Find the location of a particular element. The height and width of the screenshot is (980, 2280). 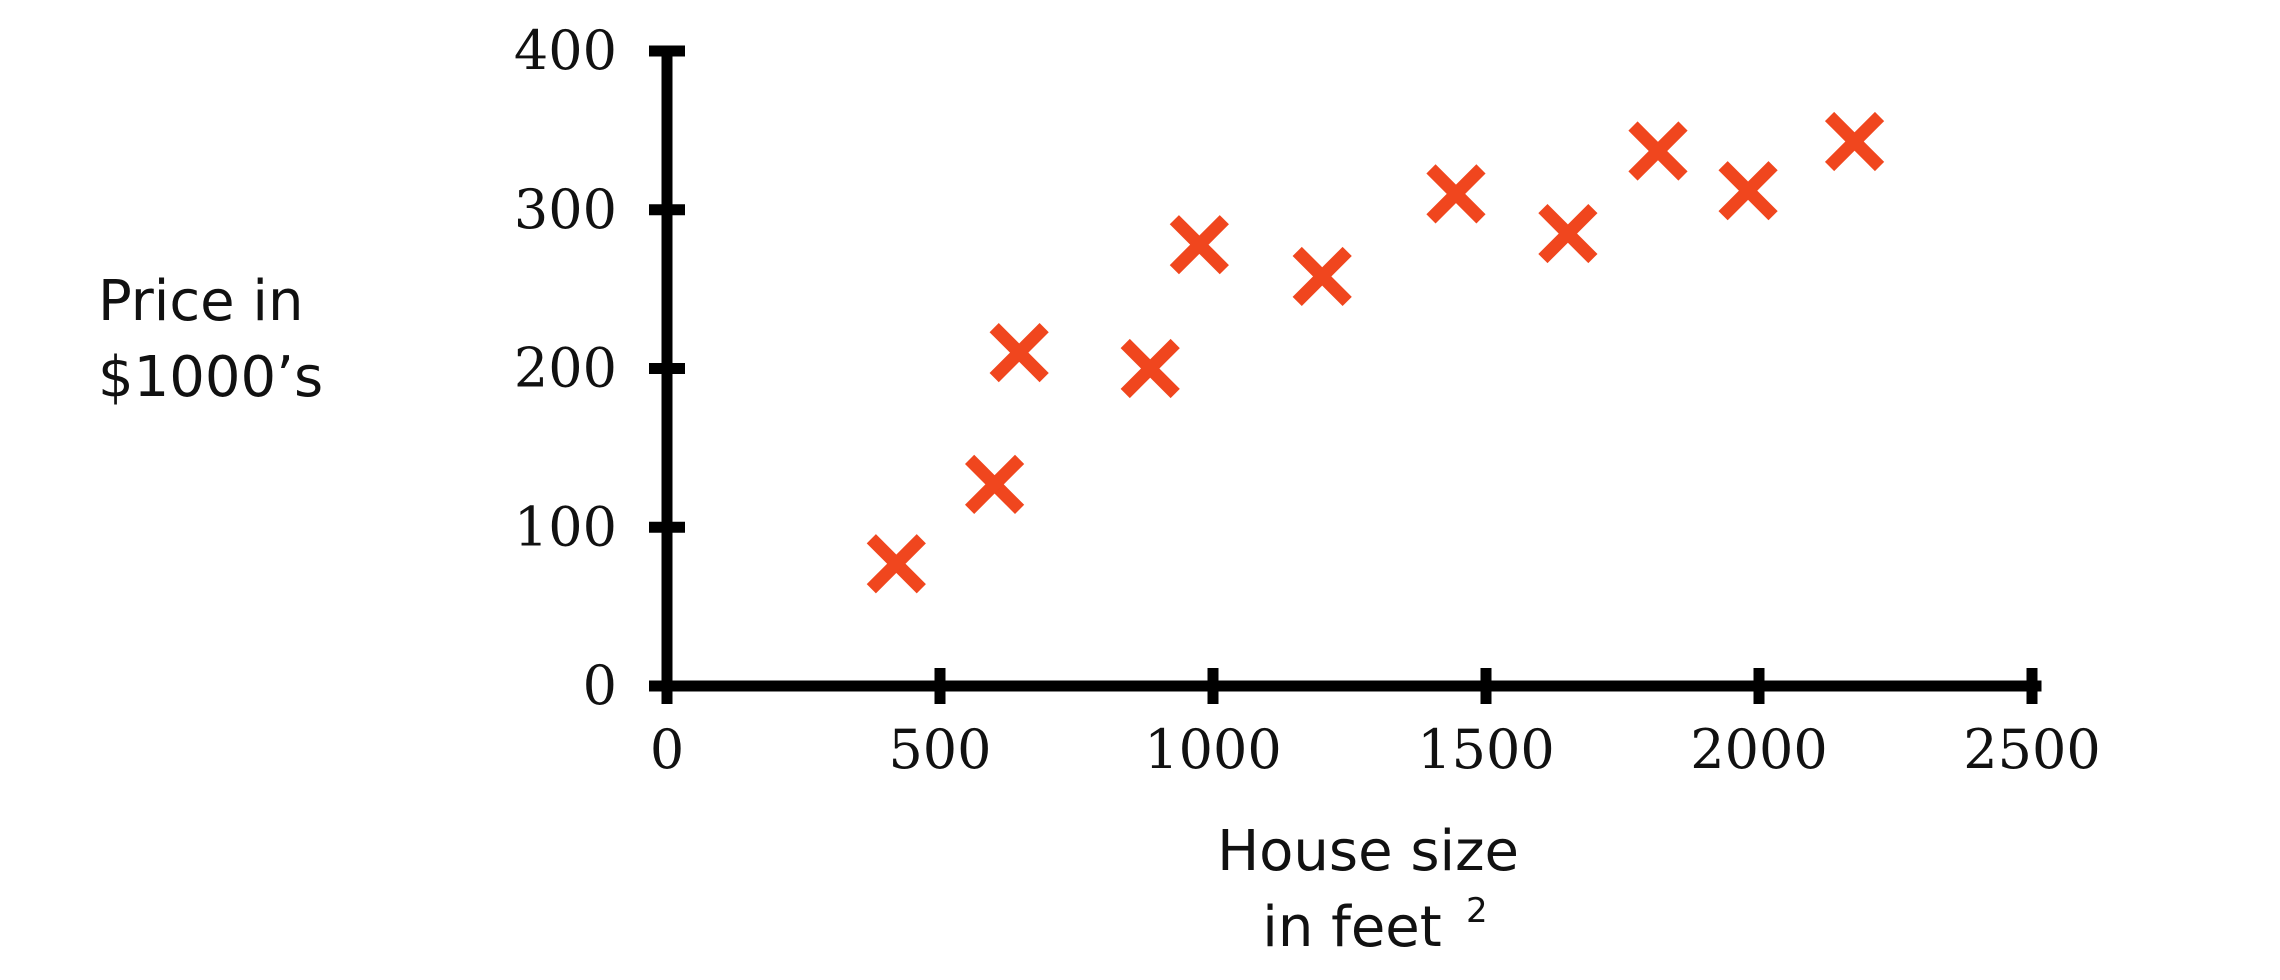

x-axis-title-superscript: 2 is located at coordinates (1477, 911).